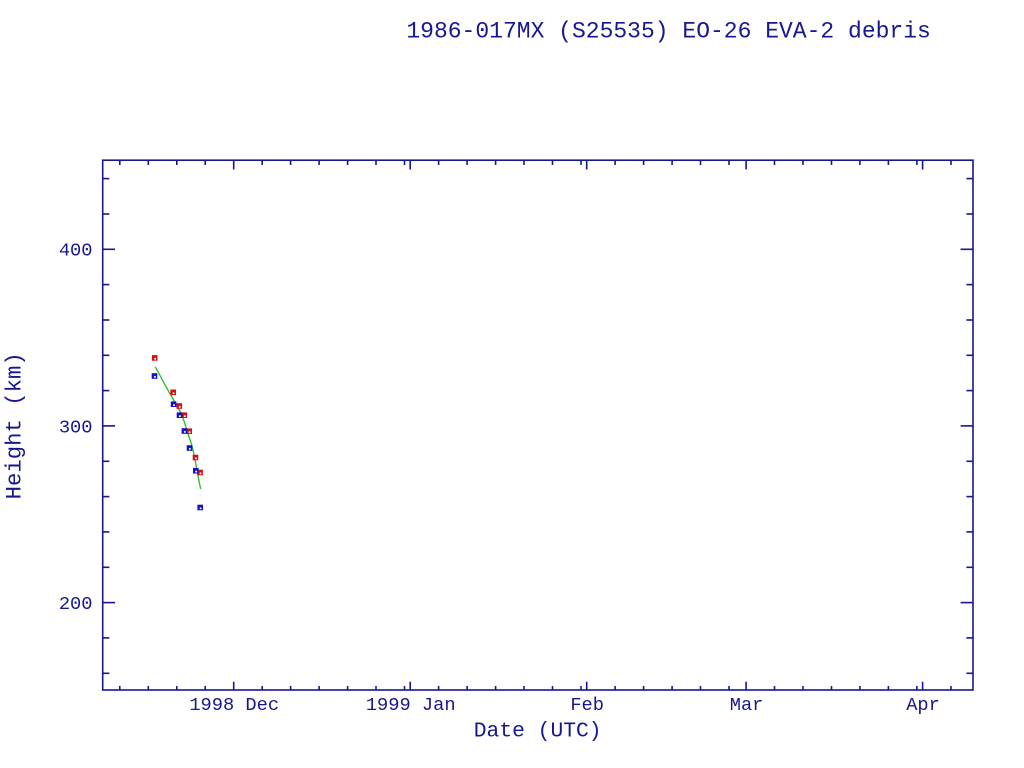  I want to click on svg-text:1986-017MX (S25535) EO-26 EVA-: 1986-017MX (S25535) EO-26 EVA-2 debris, so click(668, 32).